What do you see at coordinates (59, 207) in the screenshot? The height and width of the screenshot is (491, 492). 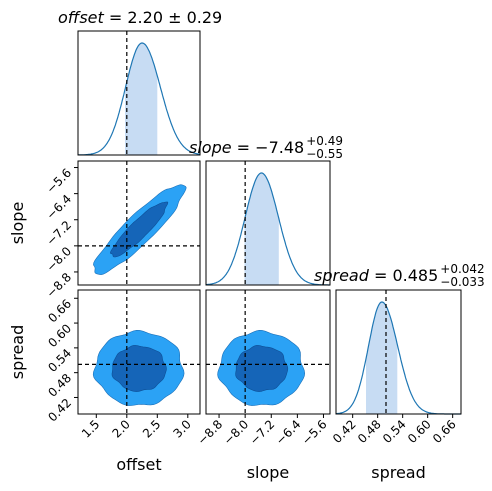 I see `y-tick-label-slope: −6.4` at bounding box center [59, 207].